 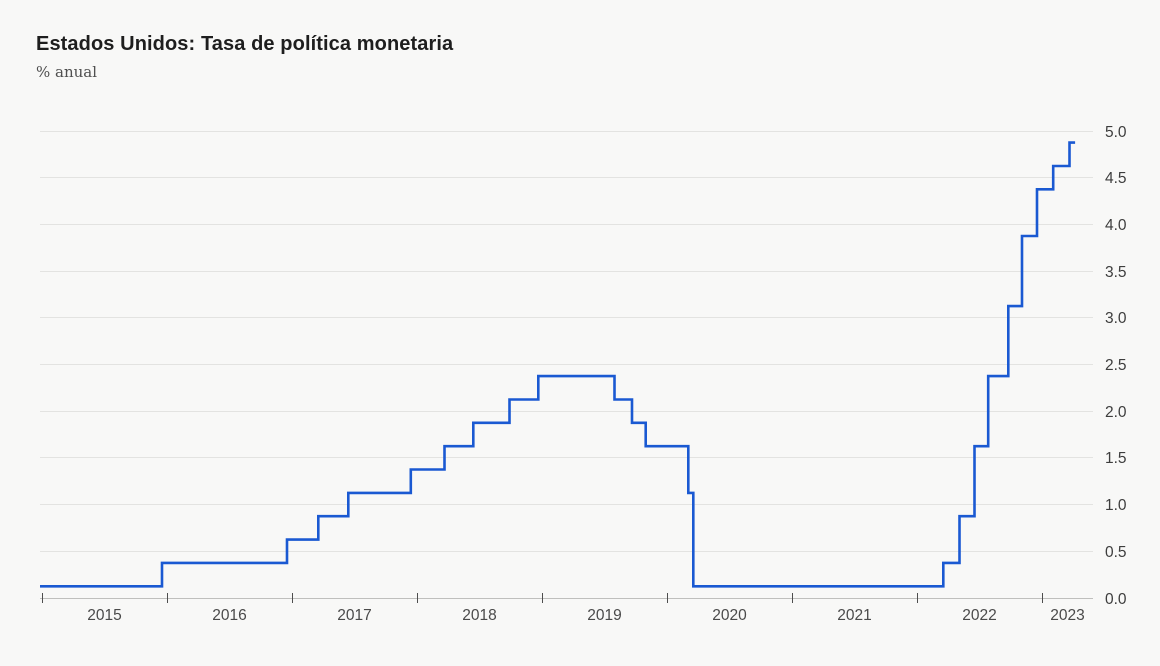 What do you see at coordinates (729, 615) in the screenshot?
I see `x-axis-year-label: 2020` at bounding box center [729, 615].